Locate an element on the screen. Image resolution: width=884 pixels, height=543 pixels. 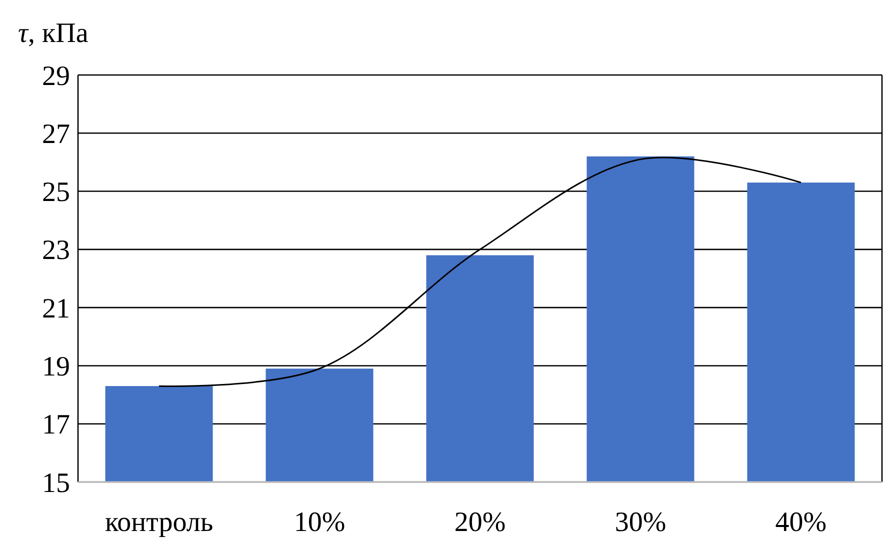
y-tick-label: 23 is located at coordinates (56, 250).